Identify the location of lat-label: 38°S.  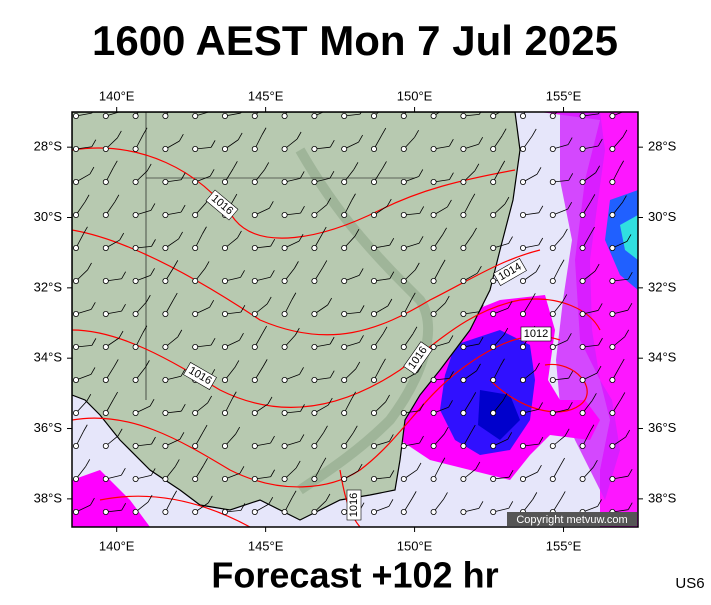
(48, 497).